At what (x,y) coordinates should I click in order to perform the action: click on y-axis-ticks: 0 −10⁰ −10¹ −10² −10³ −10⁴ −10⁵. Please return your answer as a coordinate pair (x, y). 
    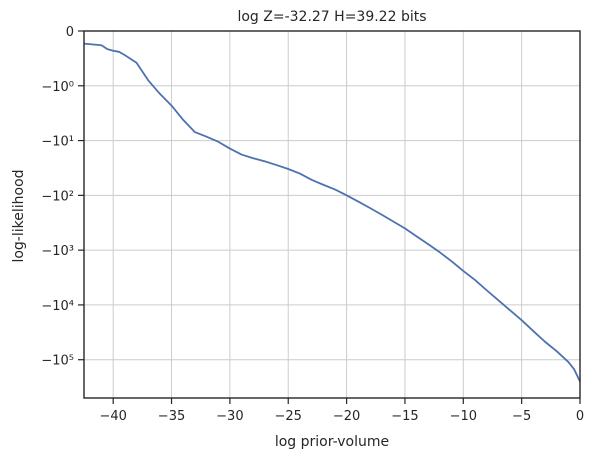
    Looking at the image, I should click on (62, 197).